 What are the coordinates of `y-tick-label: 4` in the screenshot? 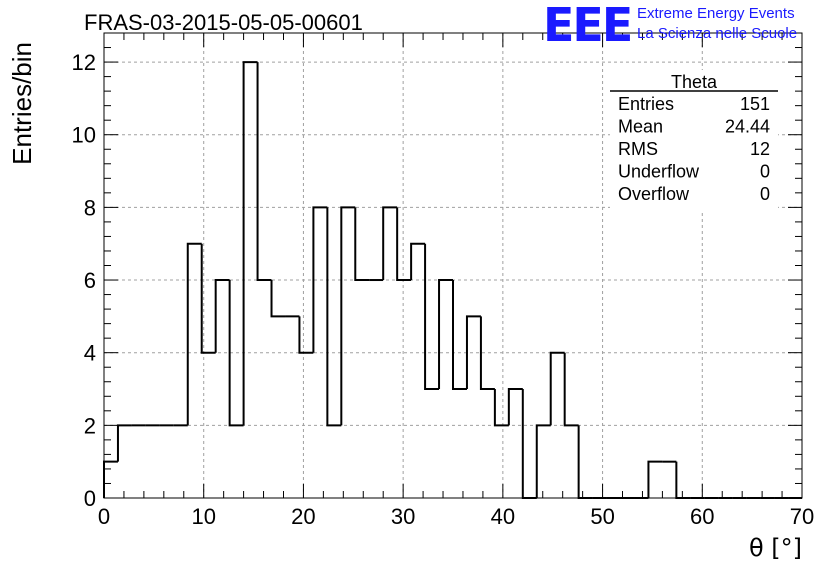 It's located at (90, 353).